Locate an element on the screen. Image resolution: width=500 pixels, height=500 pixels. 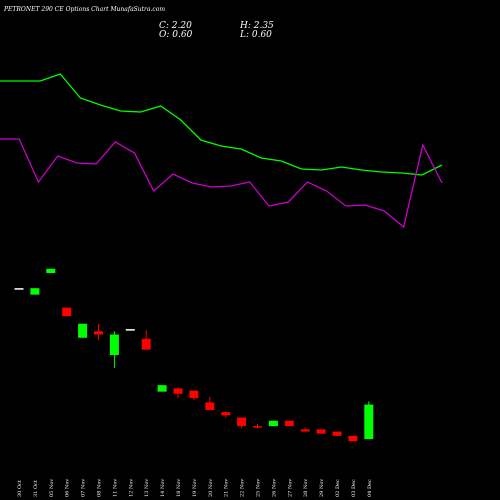
x-tick-label: 05 Nov is located at coordinates (52, 488).